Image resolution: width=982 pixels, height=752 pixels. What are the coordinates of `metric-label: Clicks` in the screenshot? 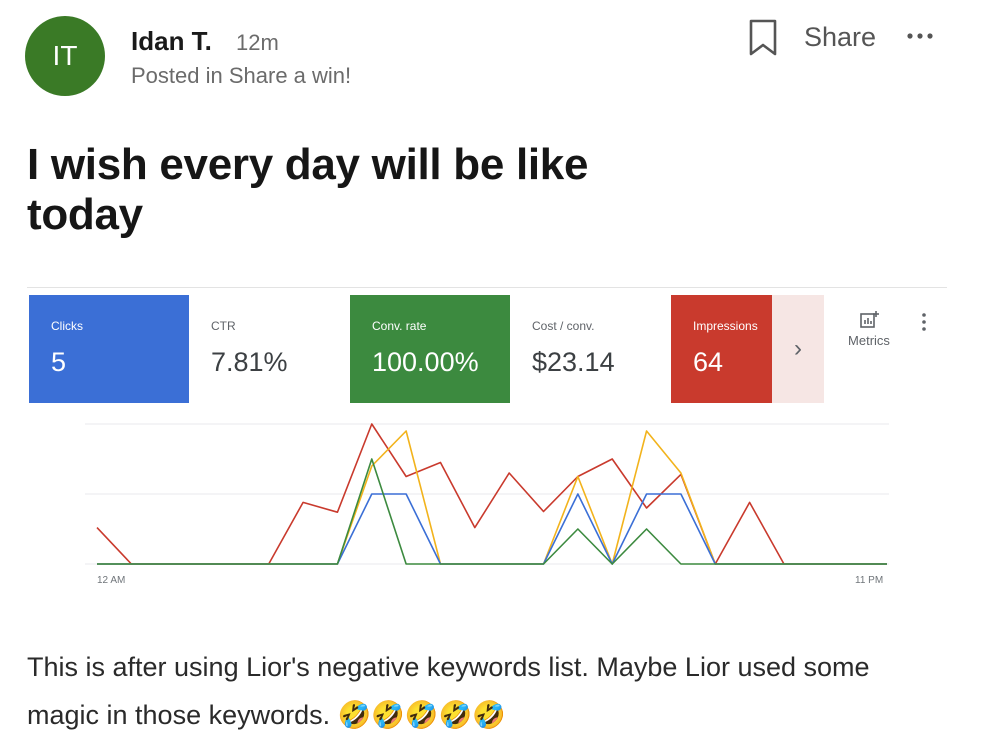 It's located at (67, 326).